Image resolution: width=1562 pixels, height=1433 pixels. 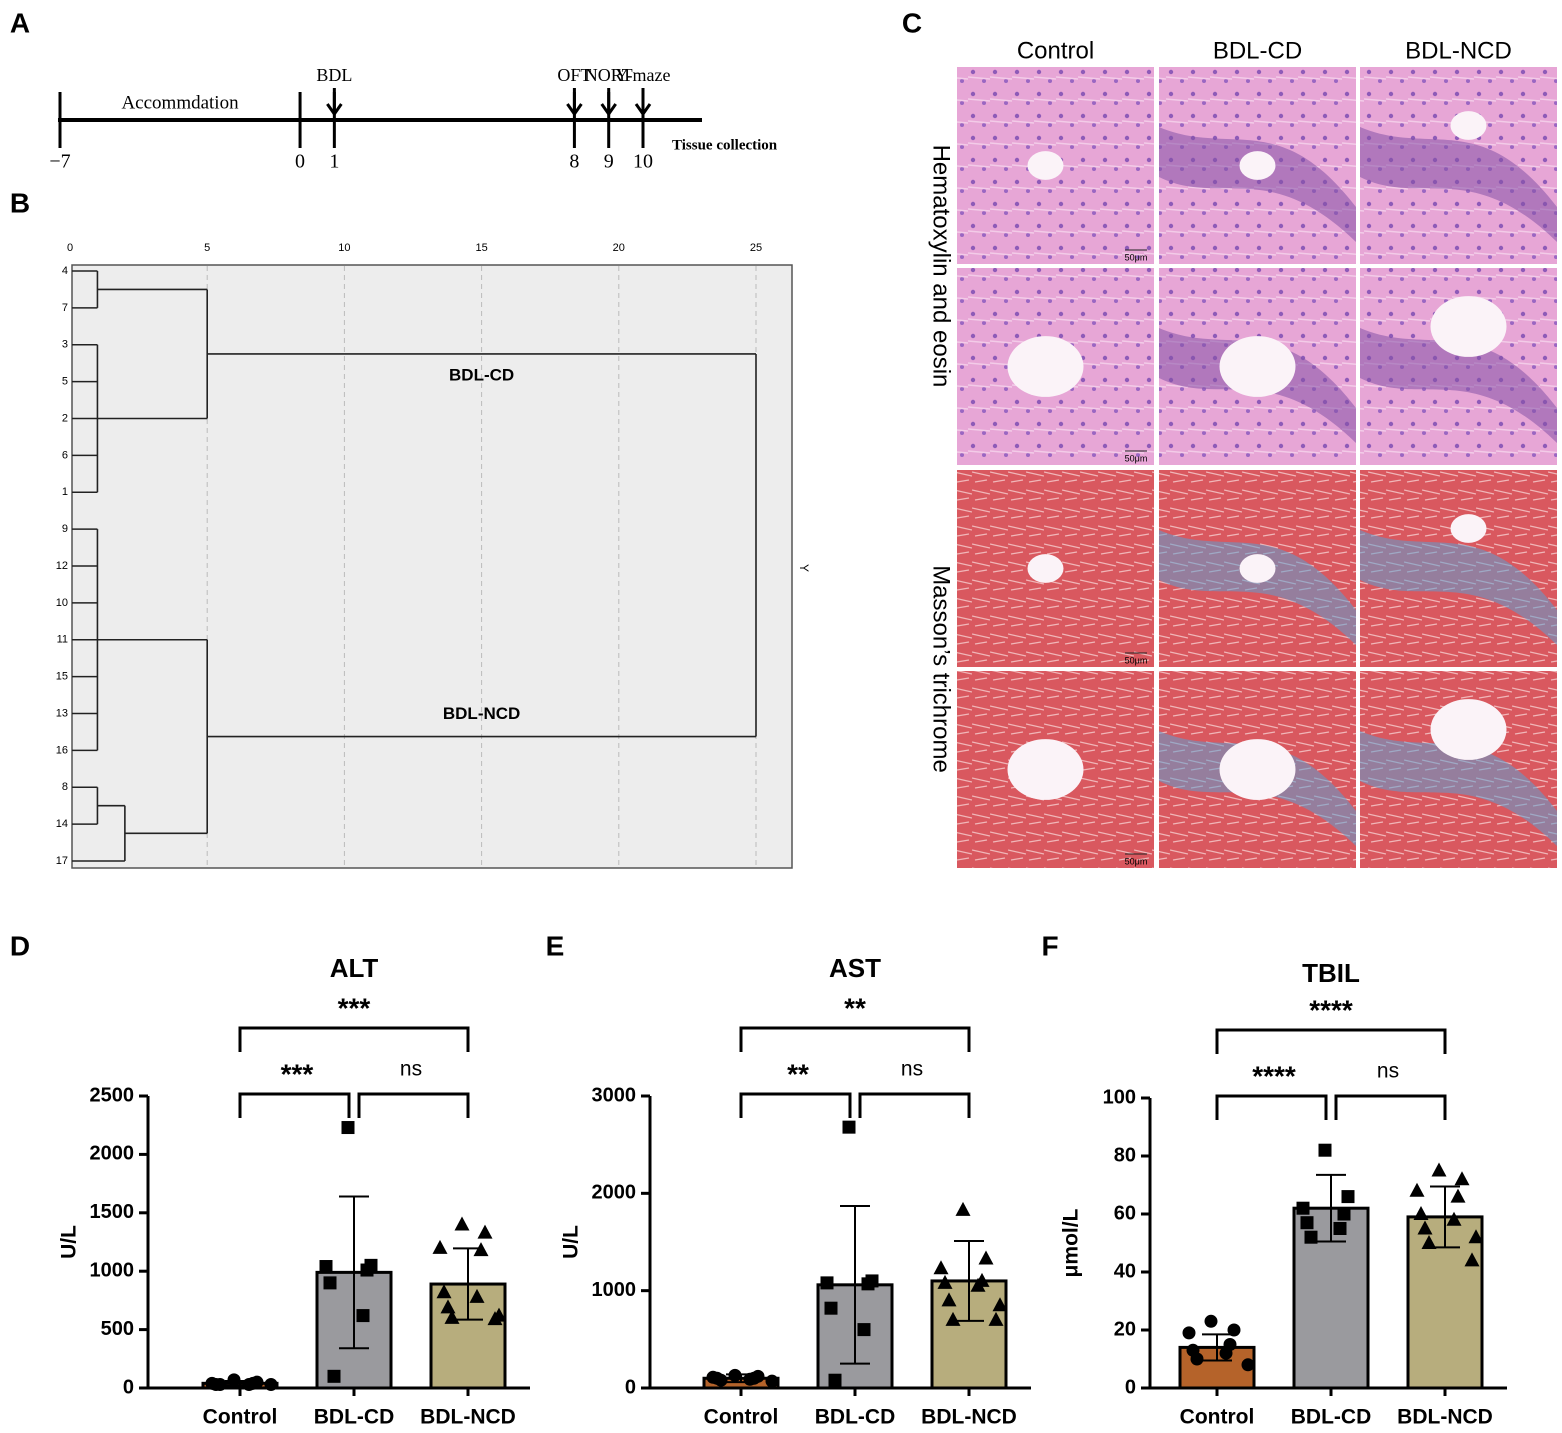 I want to click on histology-row-label: Hematoxylin and eosin, so click(x=941, y=266).